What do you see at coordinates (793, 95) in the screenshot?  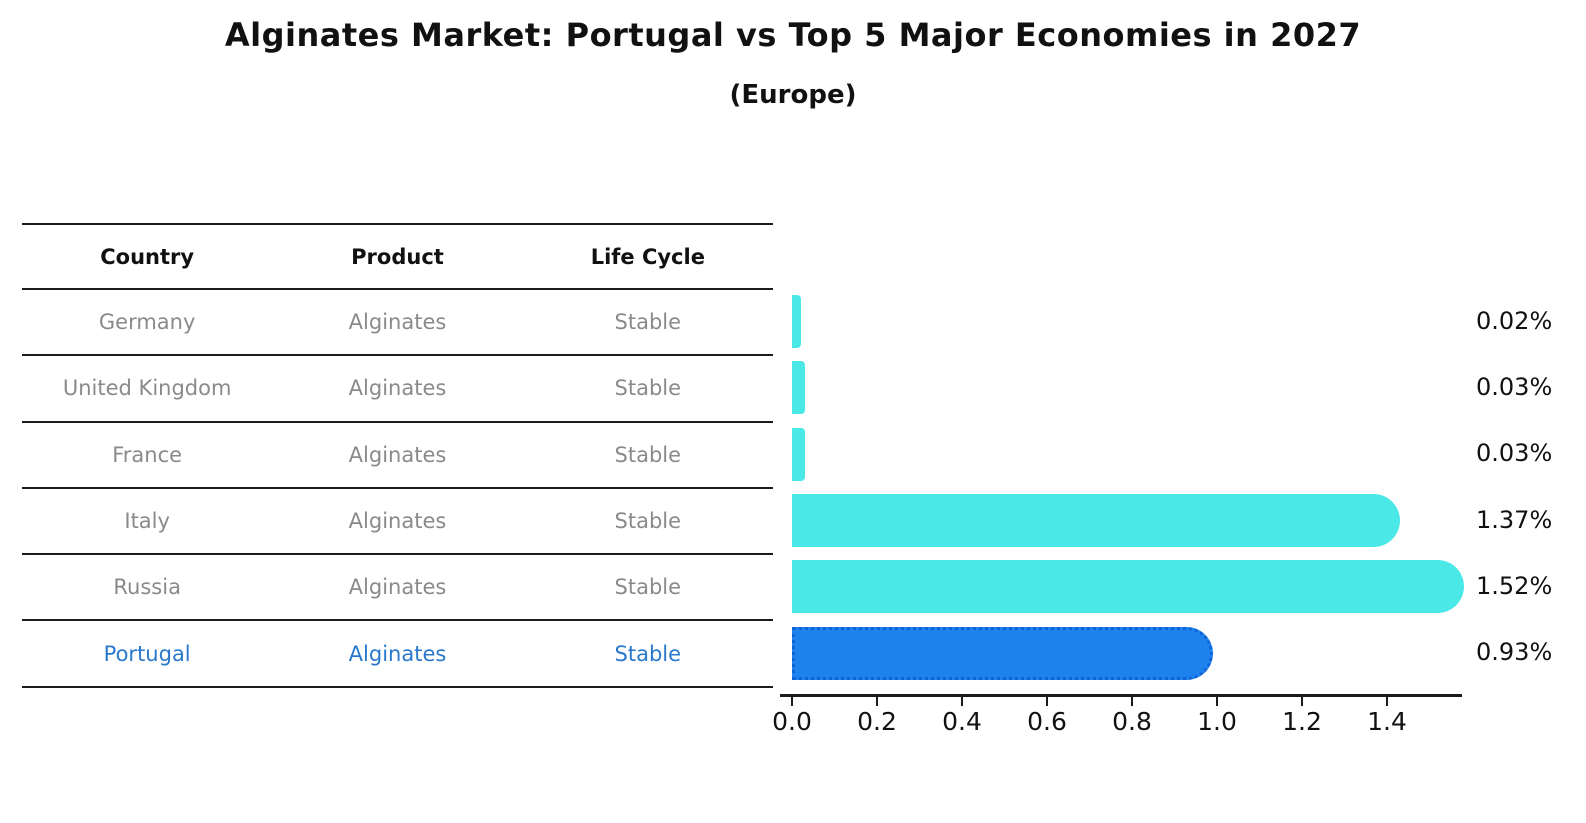 I see `chart-subtitle: (Europe)` at bounding box center [793, 95].